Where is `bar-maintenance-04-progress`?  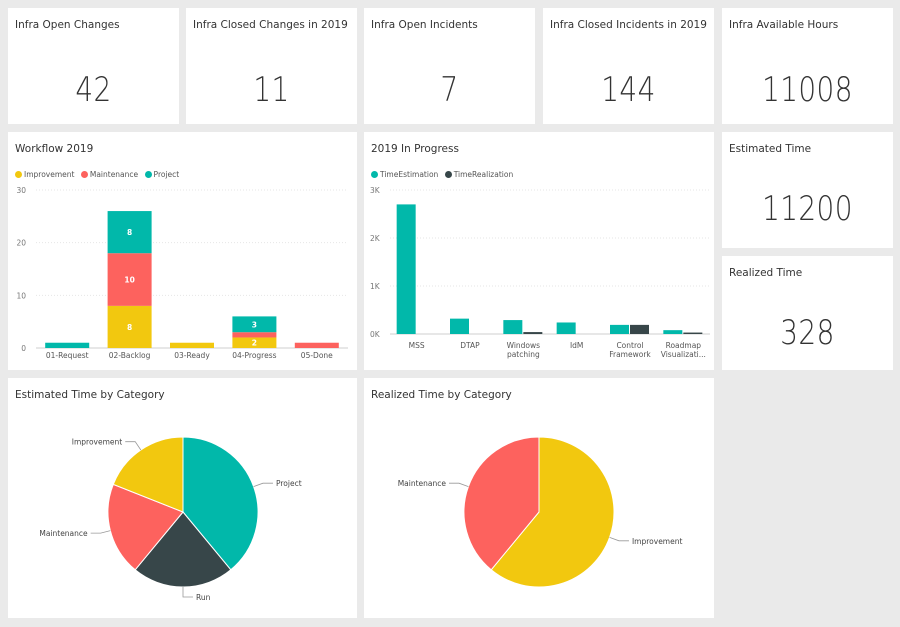 bar-maintenance-04-progress is located at coordinates (254, 335).